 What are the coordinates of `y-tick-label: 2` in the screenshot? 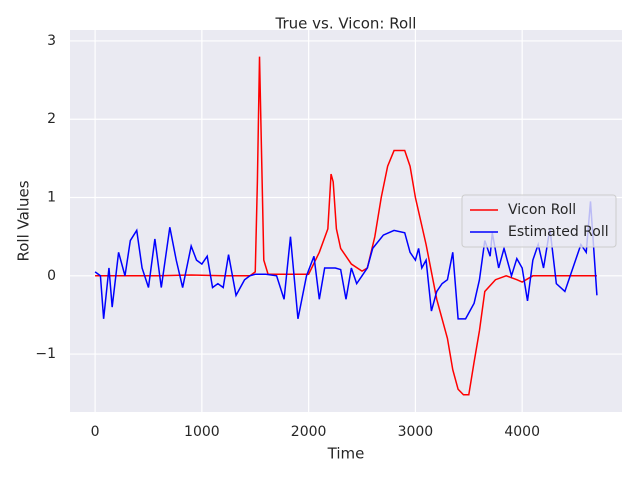 It's located at (51, 119).